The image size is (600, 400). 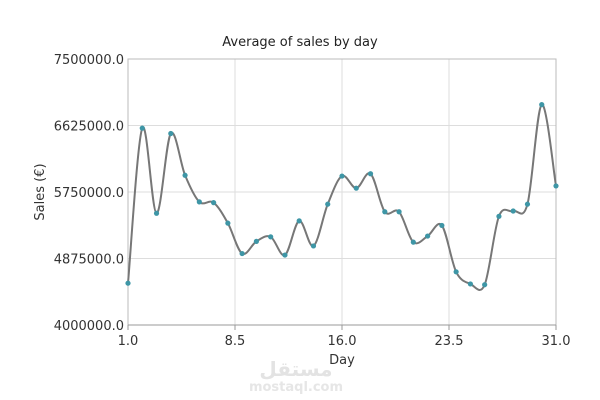 I want to click on watermark: مستقل mostaql.com, so click(x=296, y=376).